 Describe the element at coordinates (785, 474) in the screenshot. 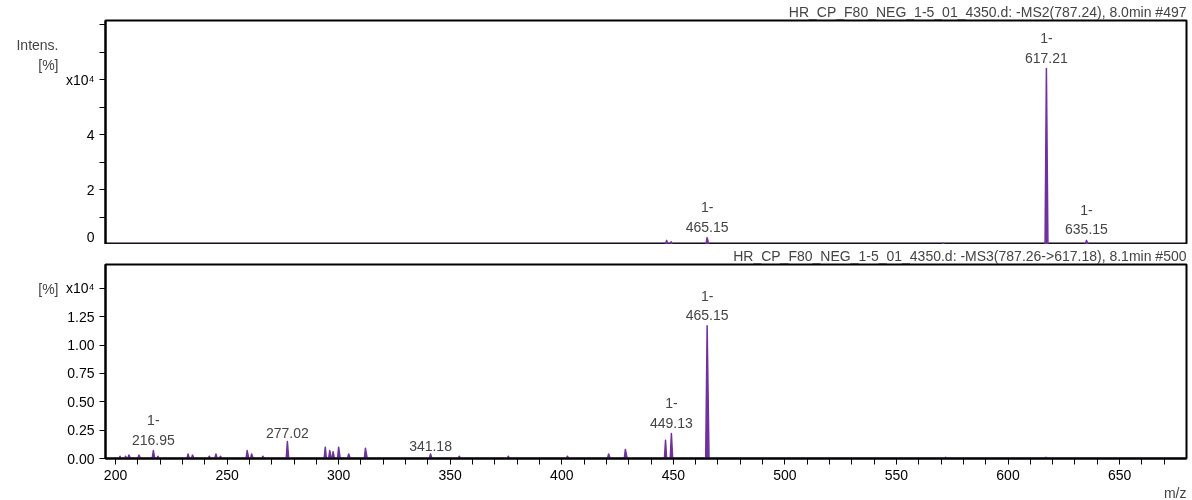

I see `x-tick-label: 500` at that location.